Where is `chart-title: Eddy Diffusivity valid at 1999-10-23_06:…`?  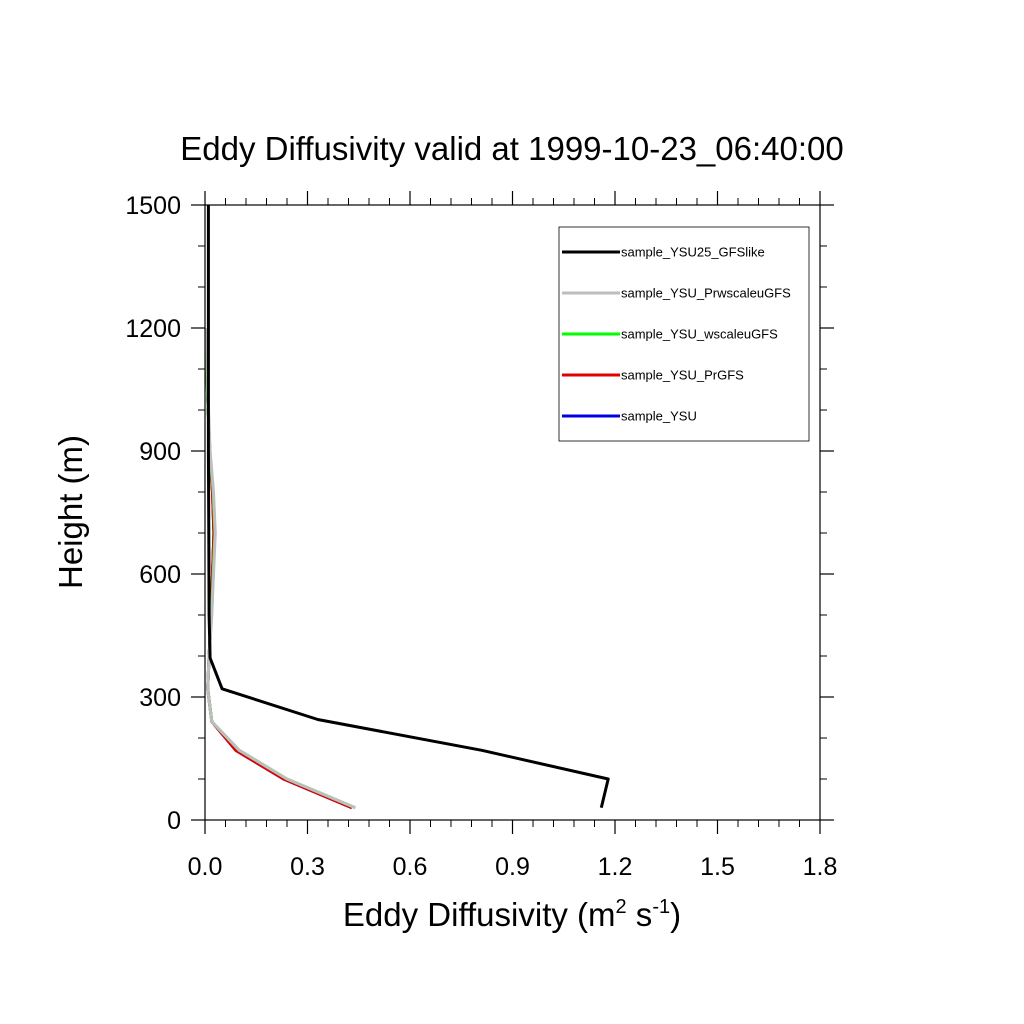
chart-title: Eddy Diffusivity valid at 1999-10-23_06:… is located at coordinates (511, 148).